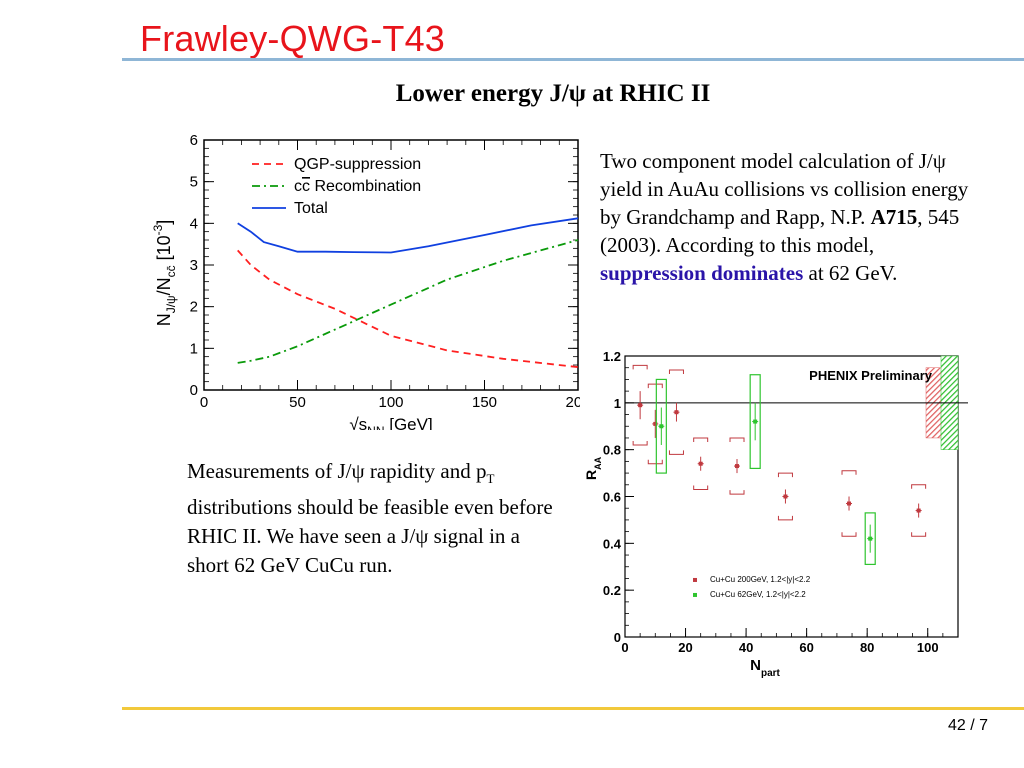 The height and width of the screenshot is (768, 1024). Describe the element at coordinates (164, 286) in the screenshot. I see `y-axis-label-mid: /N` at that location.